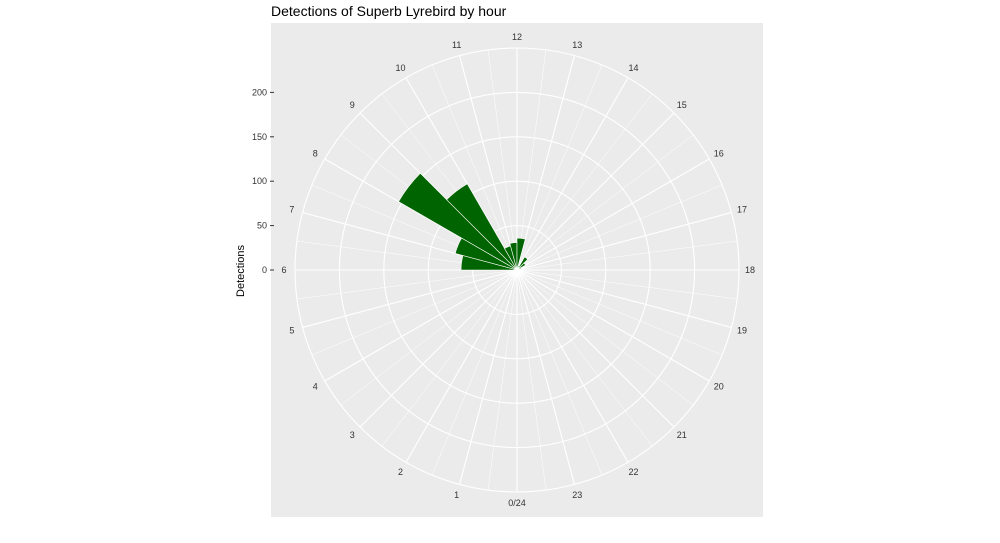 The height and width of the screenshot is (543, 1000). I want to click on hour-label: 14, so click(633, 68).